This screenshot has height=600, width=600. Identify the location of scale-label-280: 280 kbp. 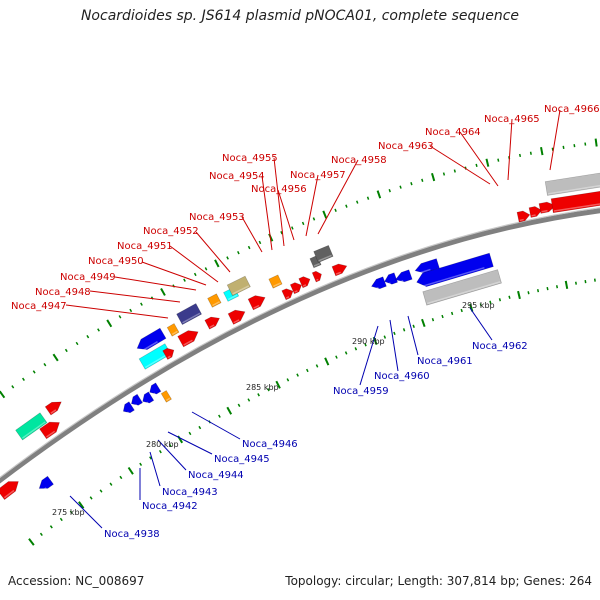
(162, 444).